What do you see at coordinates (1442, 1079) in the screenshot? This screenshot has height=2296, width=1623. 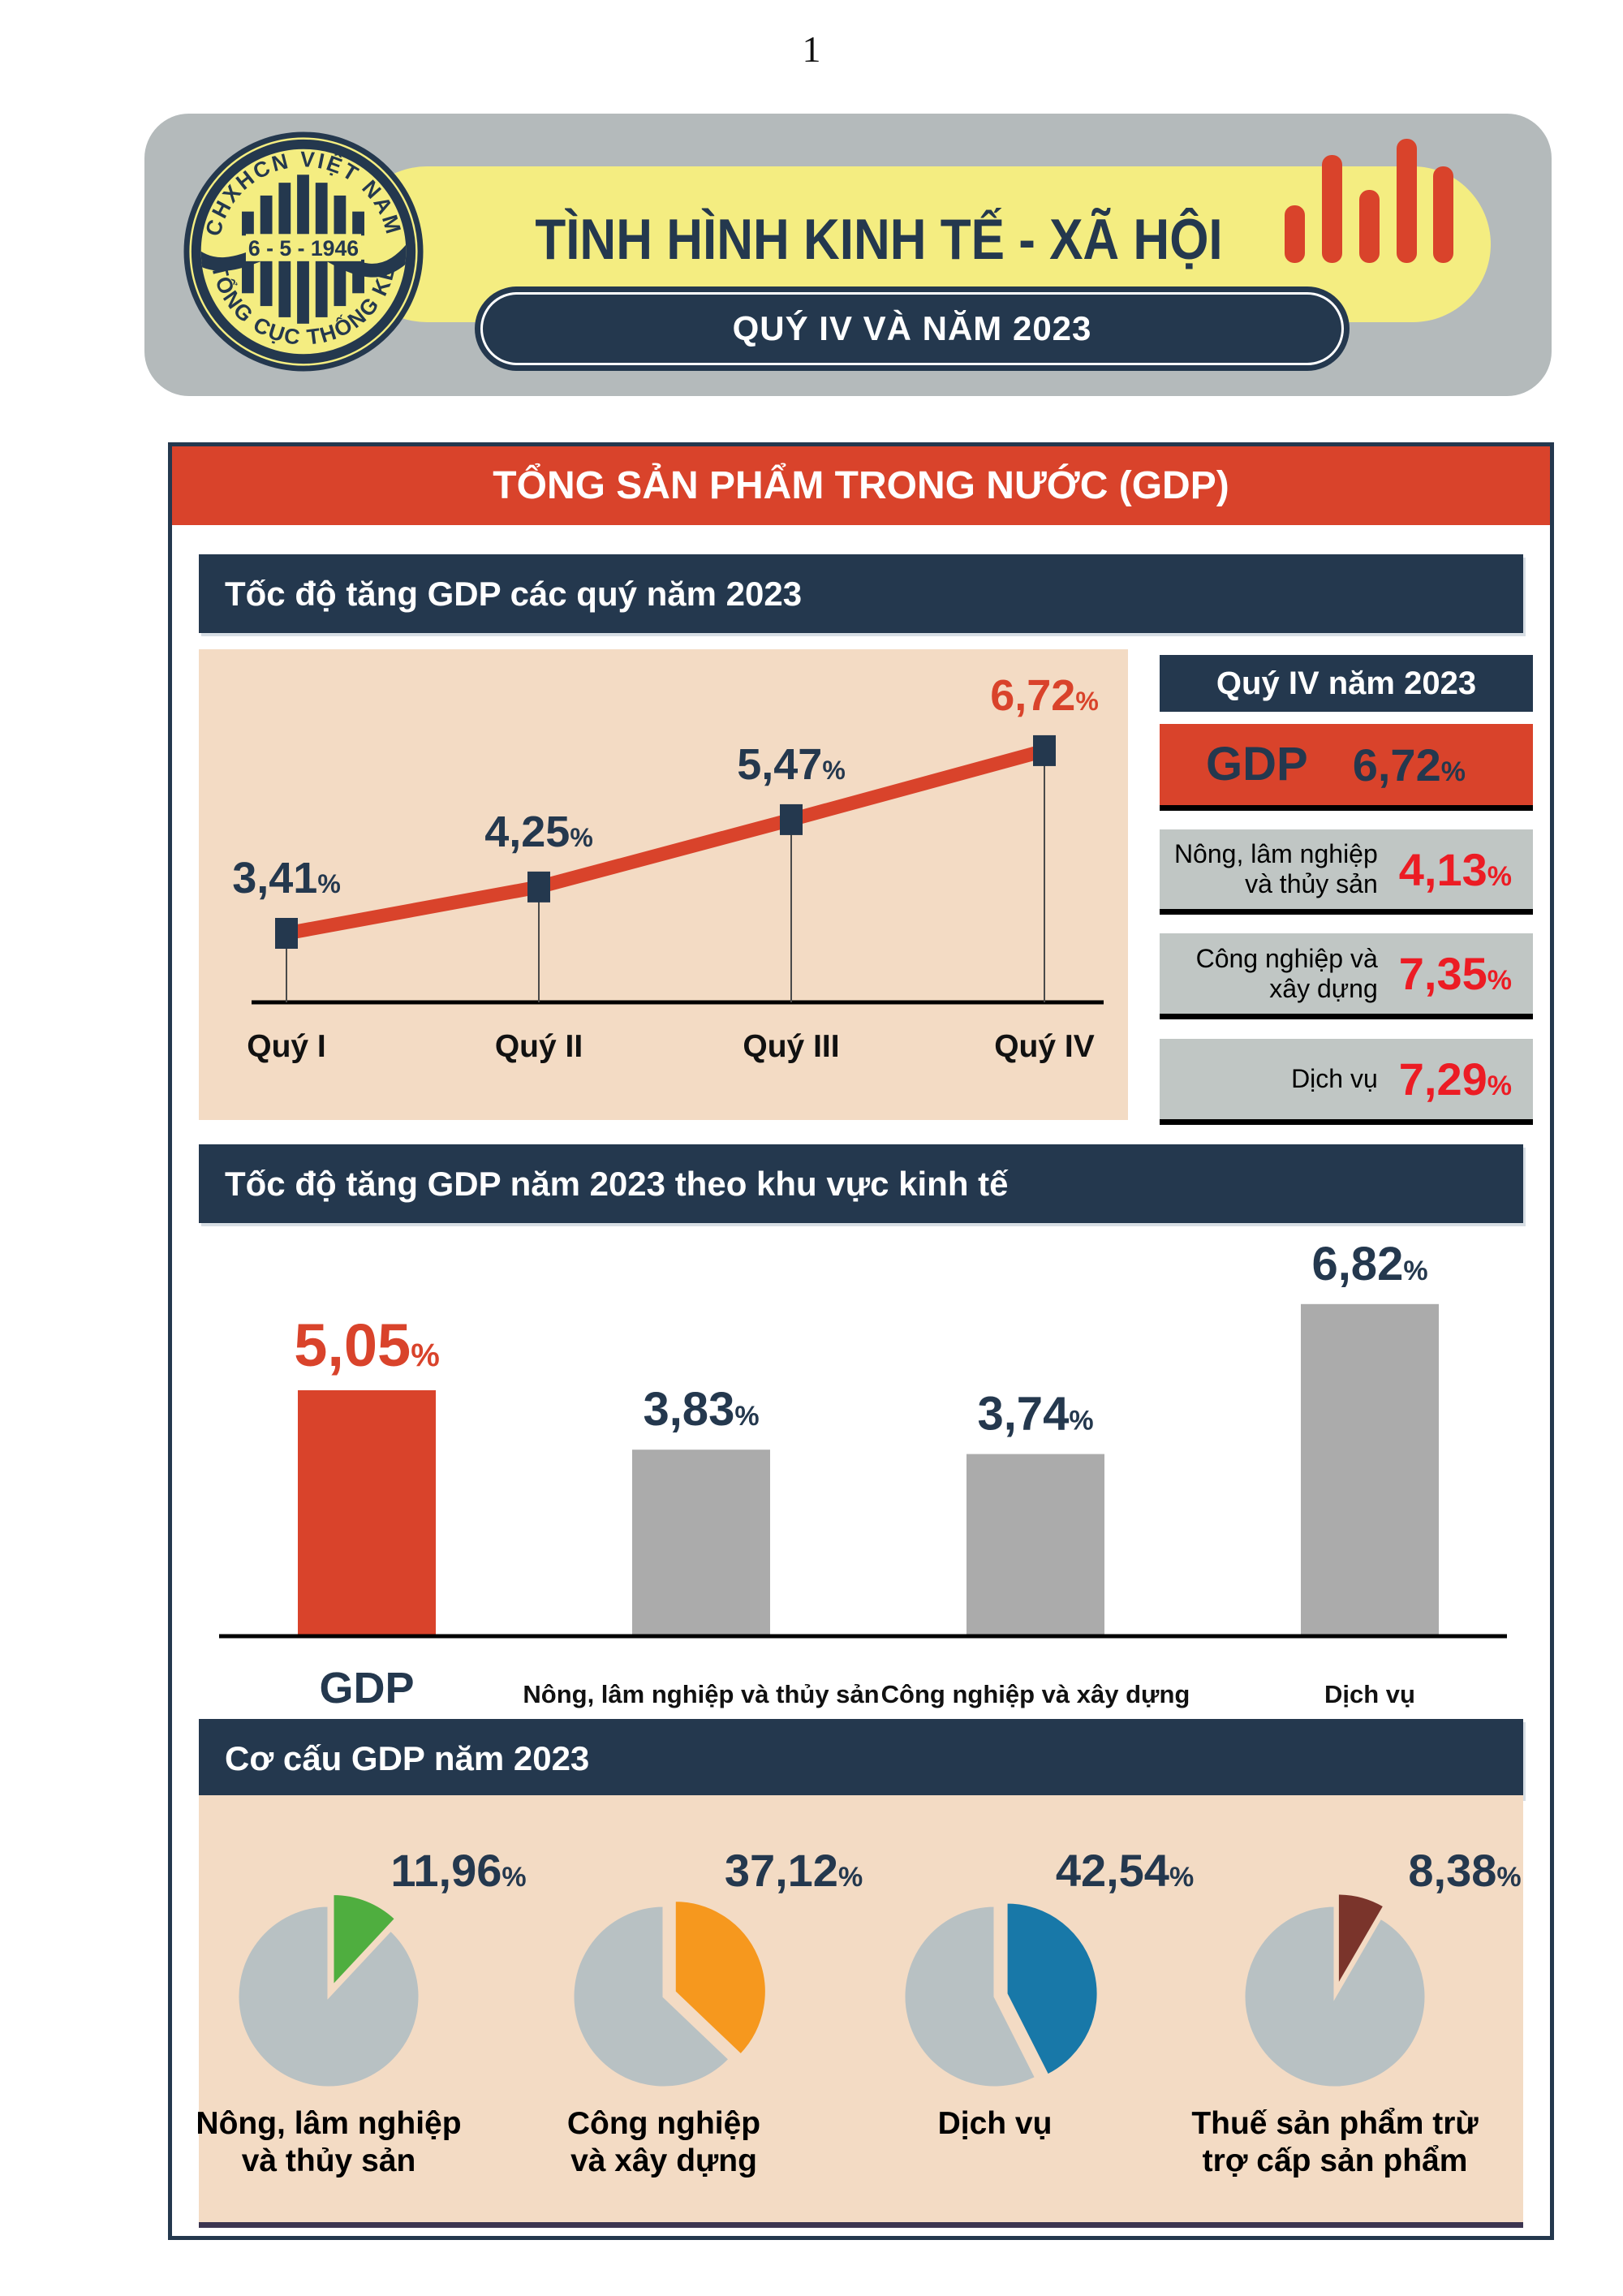 I see `stat-value: 7,29` at bounding box center [1442, 1079].